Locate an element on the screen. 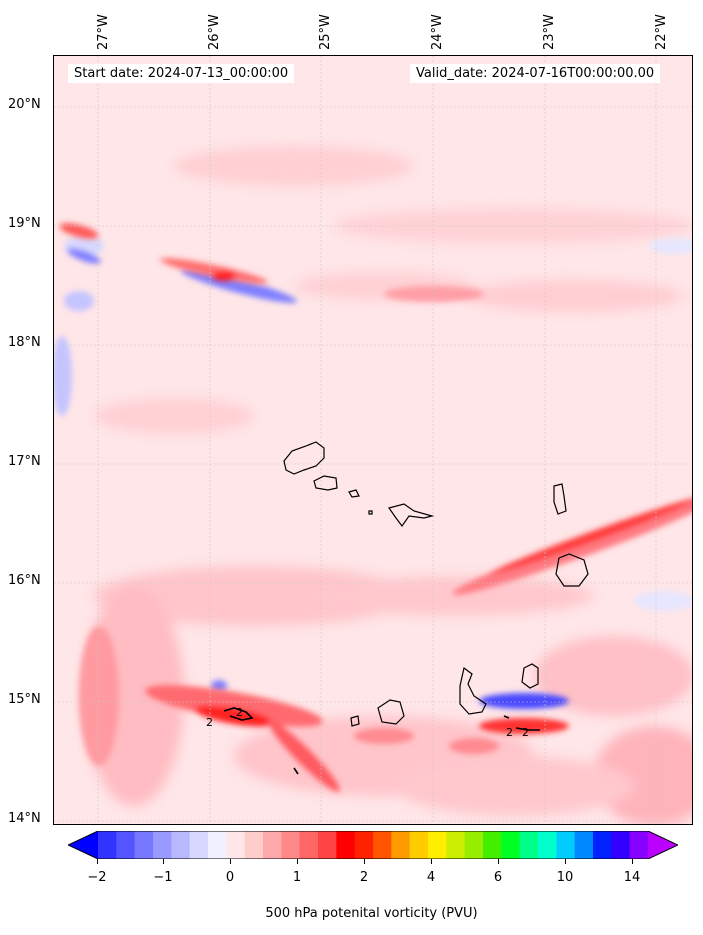 This screenshot has height=935, width=703. cb-tick-label: −2 is located at coordinates (97, 877).